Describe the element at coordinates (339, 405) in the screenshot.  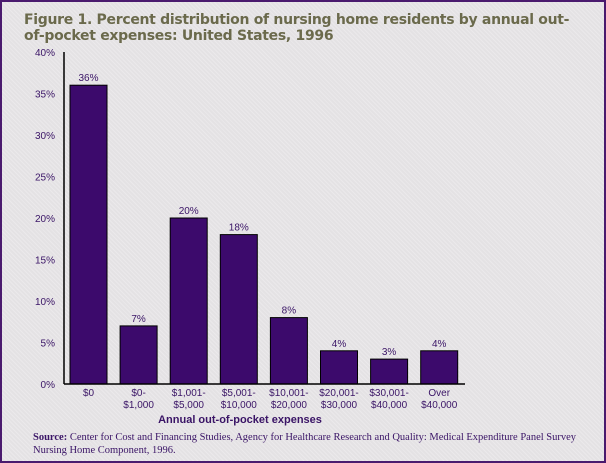
I see `x-tick-label: $30,000` at that location.